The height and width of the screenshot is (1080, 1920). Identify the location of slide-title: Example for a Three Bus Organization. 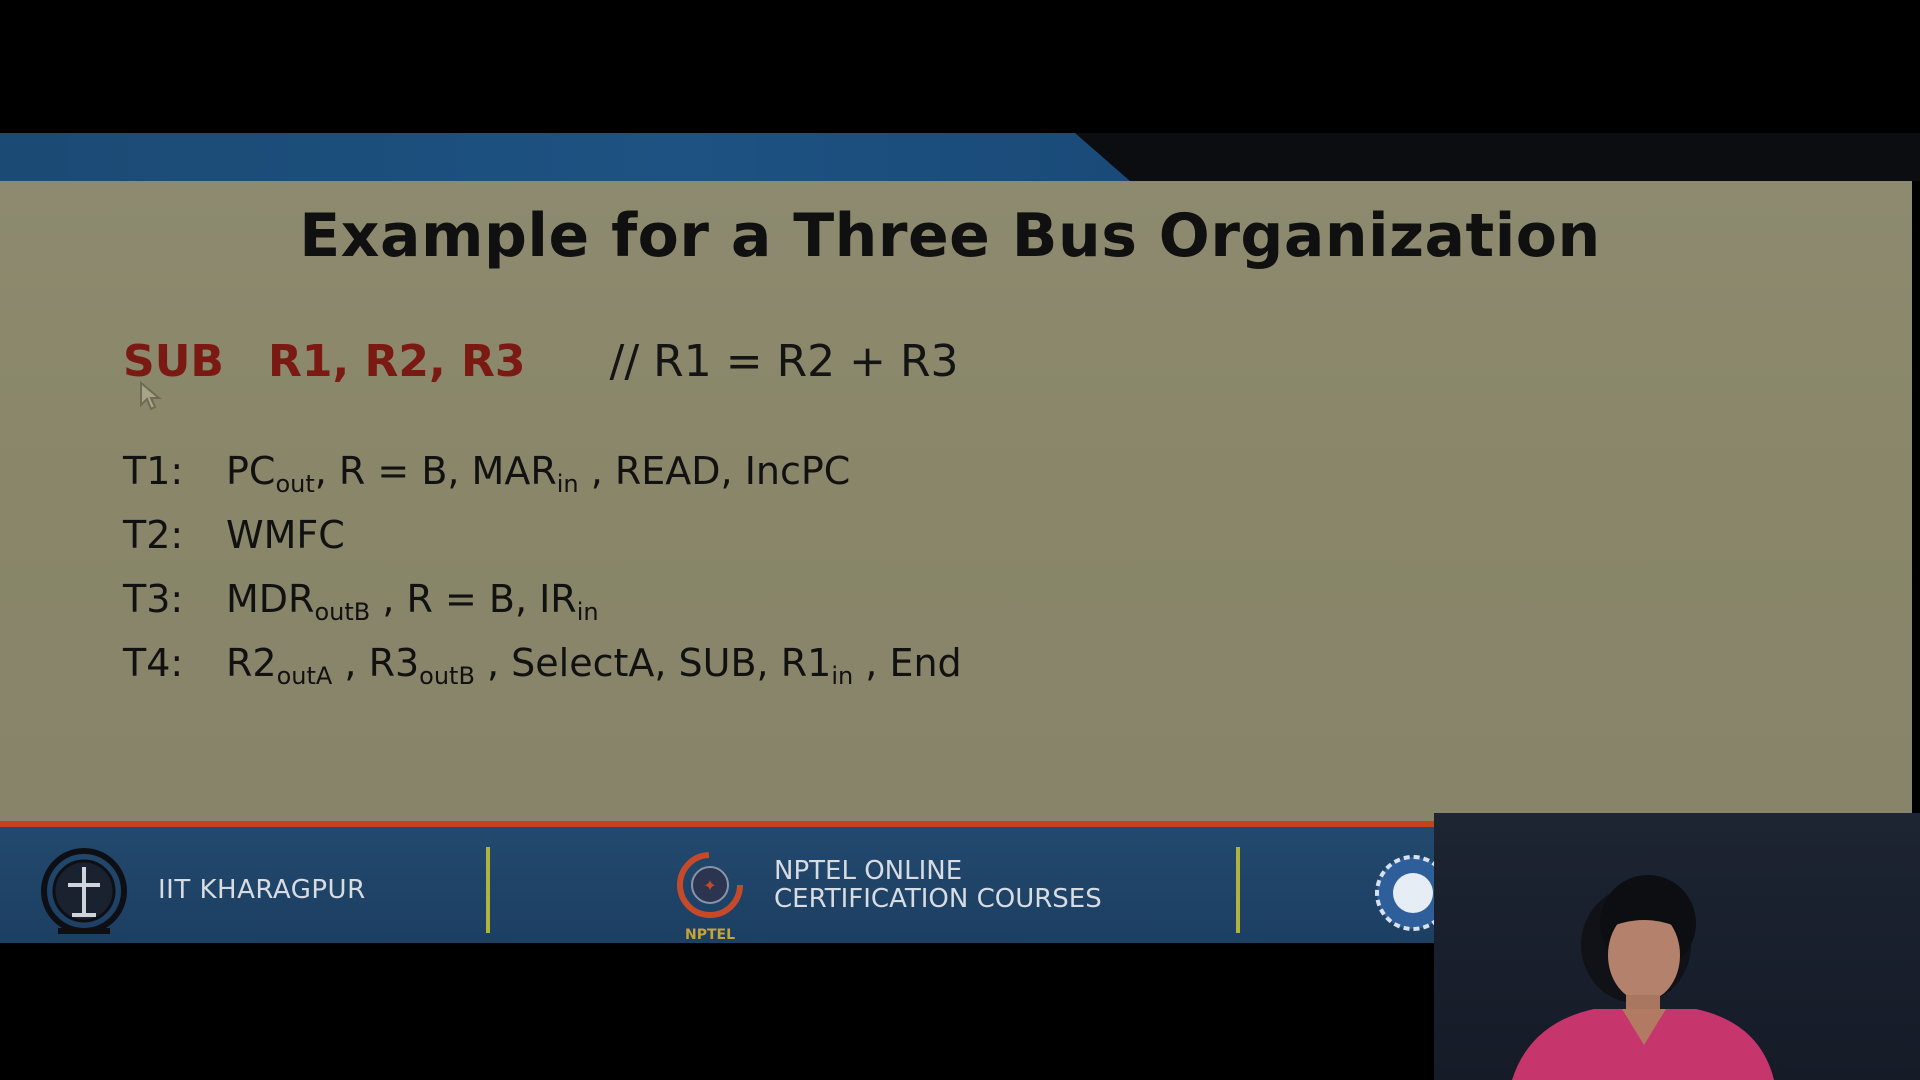
(950, 236).